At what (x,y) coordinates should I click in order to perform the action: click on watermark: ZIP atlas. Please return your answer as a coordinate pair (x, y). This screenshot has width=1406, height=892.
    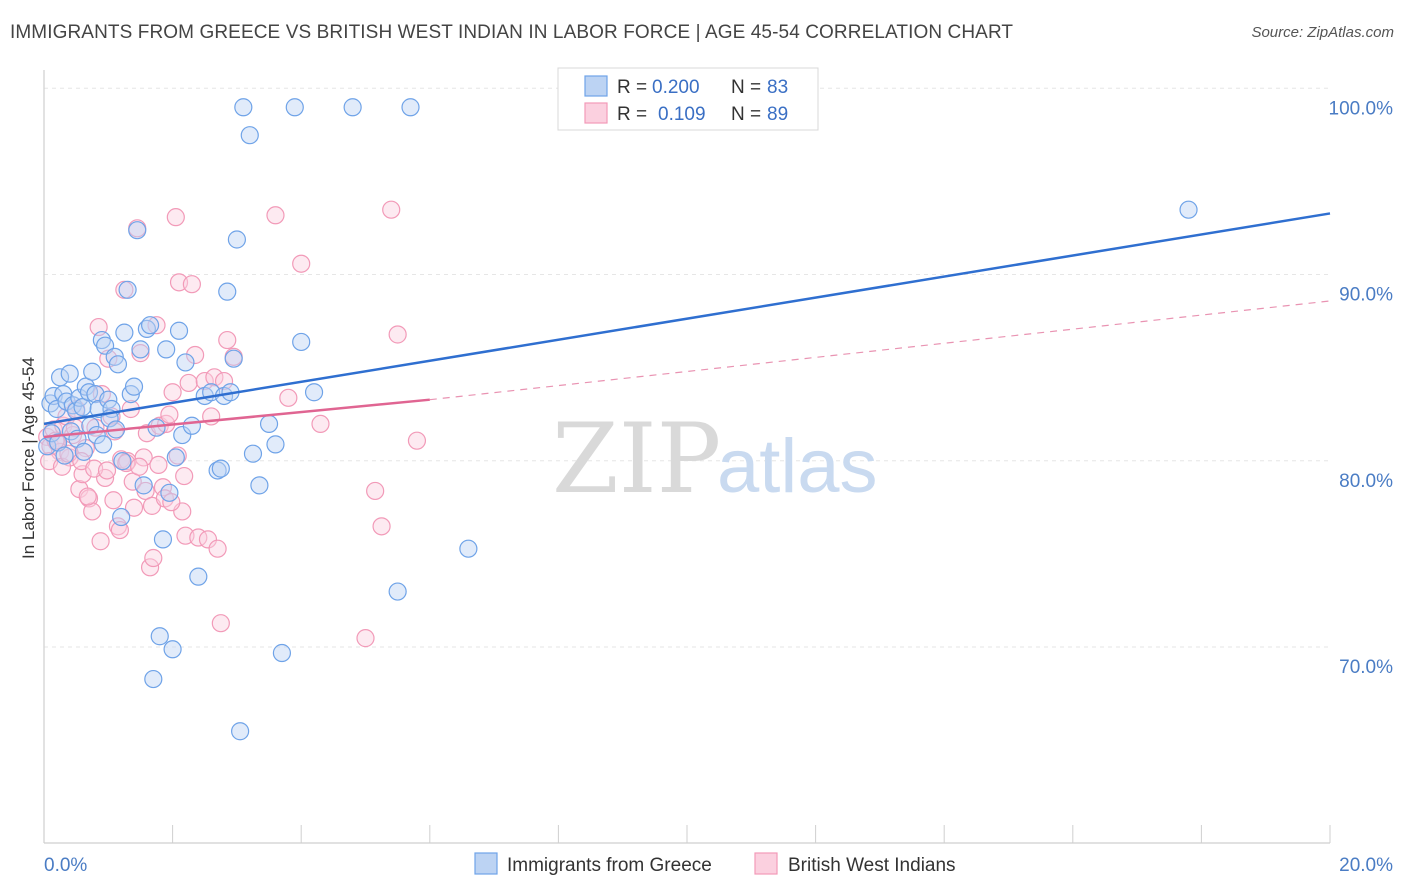
    Looking at the image, I should click on (715, 459).